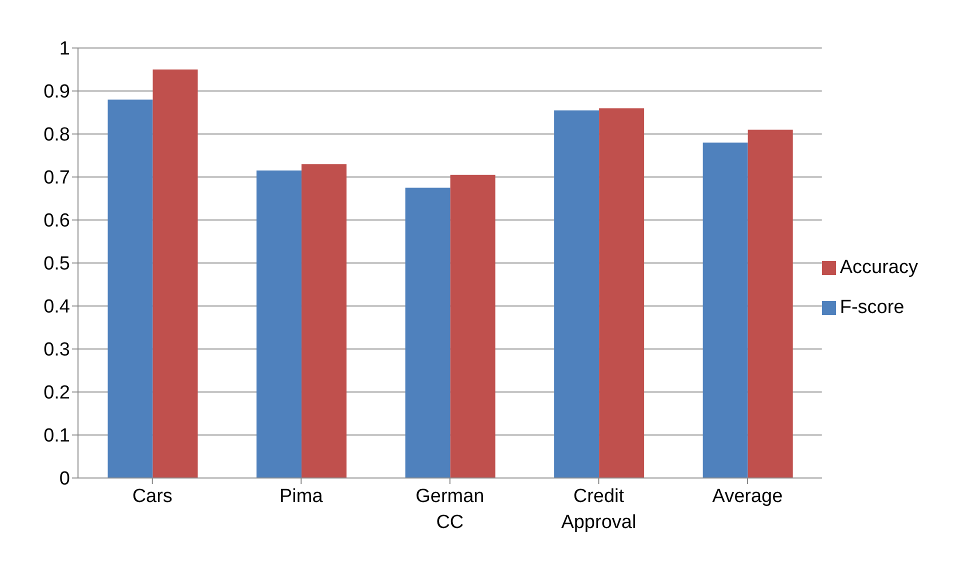 Image resolution: width=959 pixels, height=579 pixels. Describe the element at coordinates (152, 496) in the screenshot. I see `x-tick-label: Cars` at that location.